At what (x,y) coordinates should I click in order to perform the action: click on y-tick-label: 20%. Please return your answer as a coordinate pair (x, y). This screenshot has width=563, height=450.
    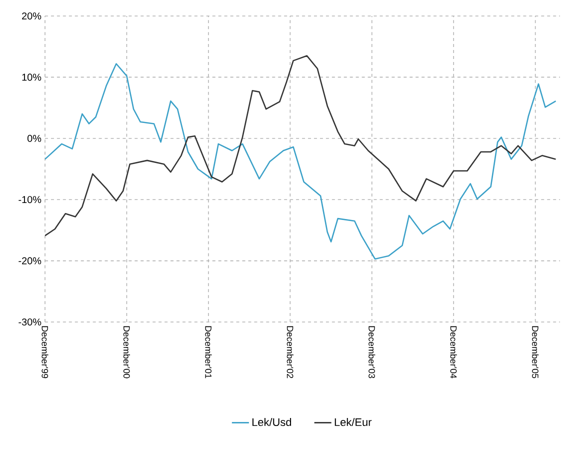
    Looking at the image, I should click on (32, 16).